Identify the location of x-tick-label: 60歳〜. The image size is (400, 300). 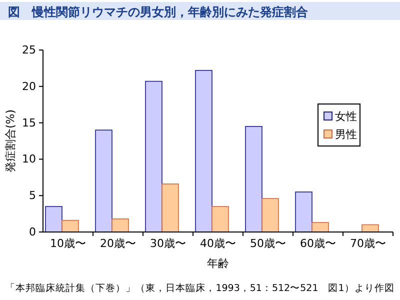
(318, 243).